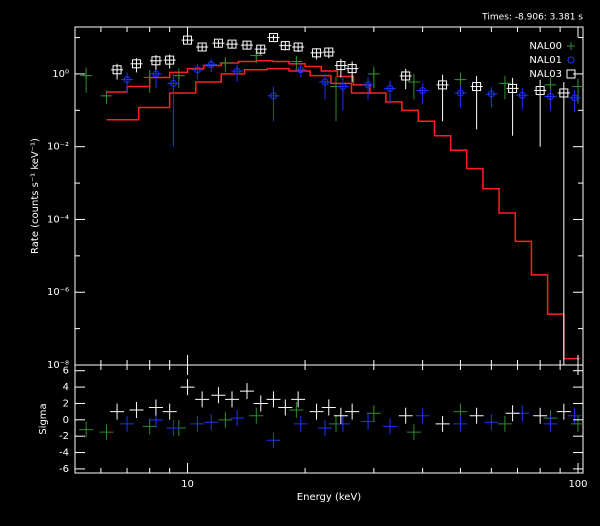  What do you see at coordinates (329, 497) in the screenshot?
I see `x-axis-label: Energy (keV)` at bounding box center [329, 497].